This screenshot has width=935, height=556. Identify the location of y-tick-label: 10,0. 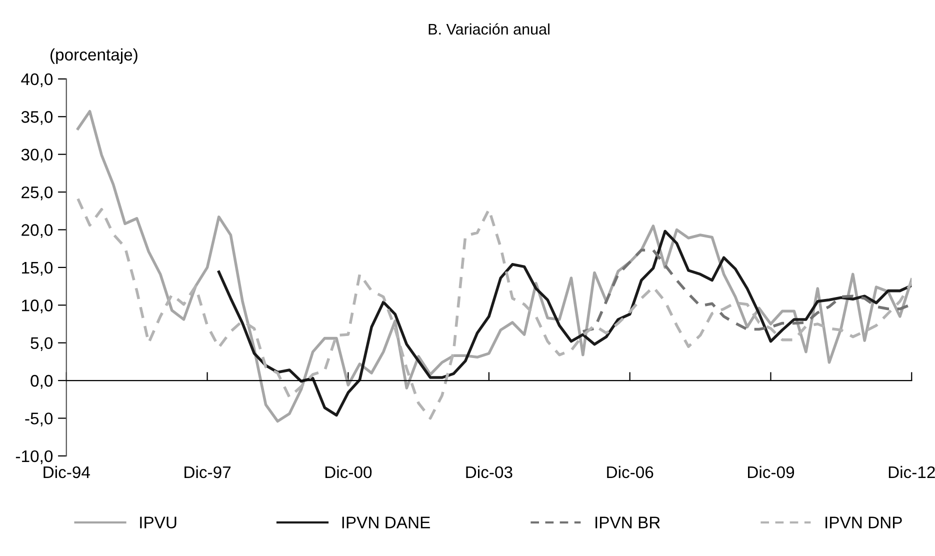
(37, 307).